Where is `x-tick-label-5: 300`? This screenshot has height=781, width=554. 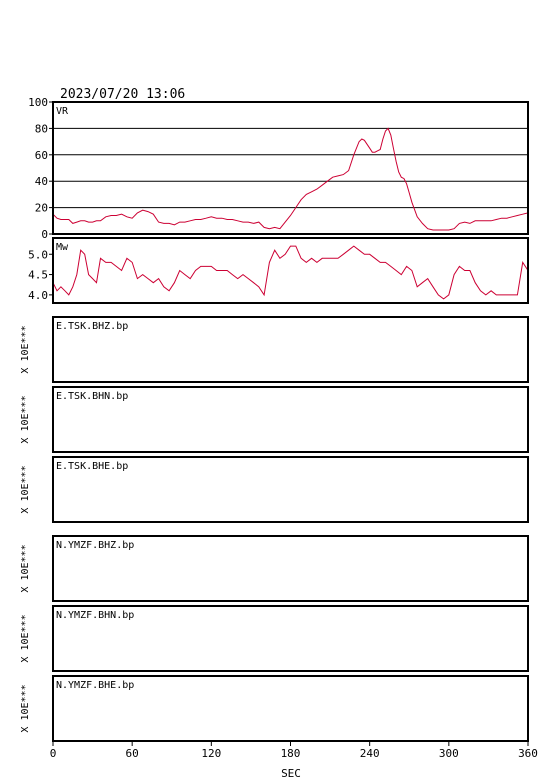 x-tick-label-5: 300 is located at coordinates (449, 753).